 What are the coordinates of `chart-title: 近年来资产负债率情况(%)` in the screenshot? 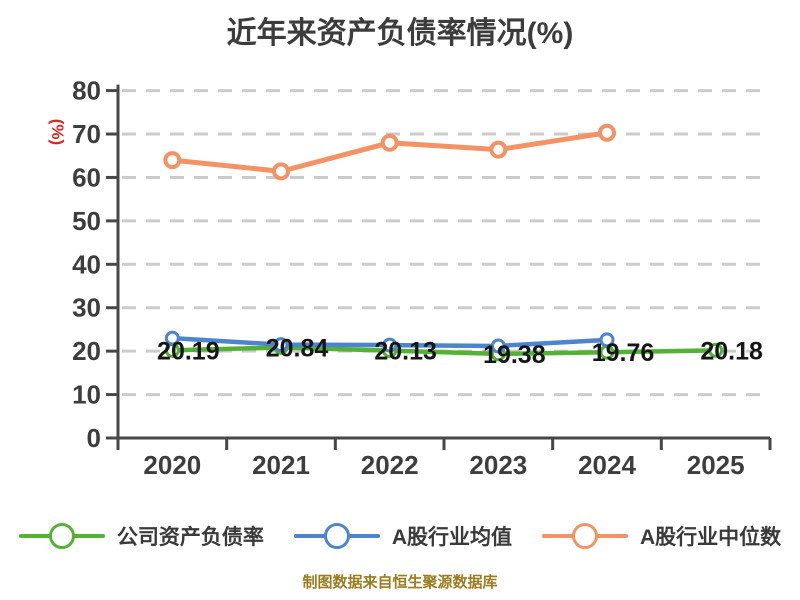 It's located at (400, 33).